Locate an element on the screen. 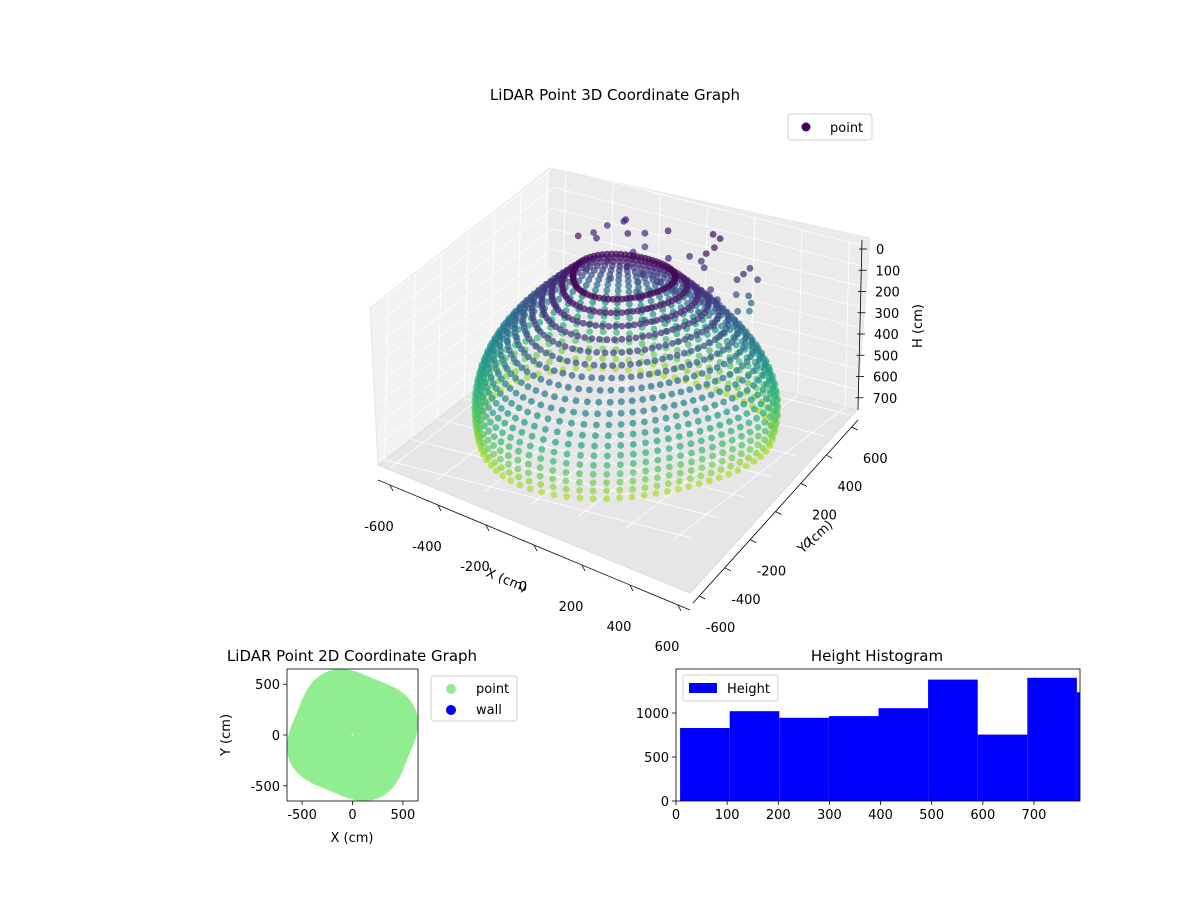  point-cloud-2d is located at coordinates (352, 735).